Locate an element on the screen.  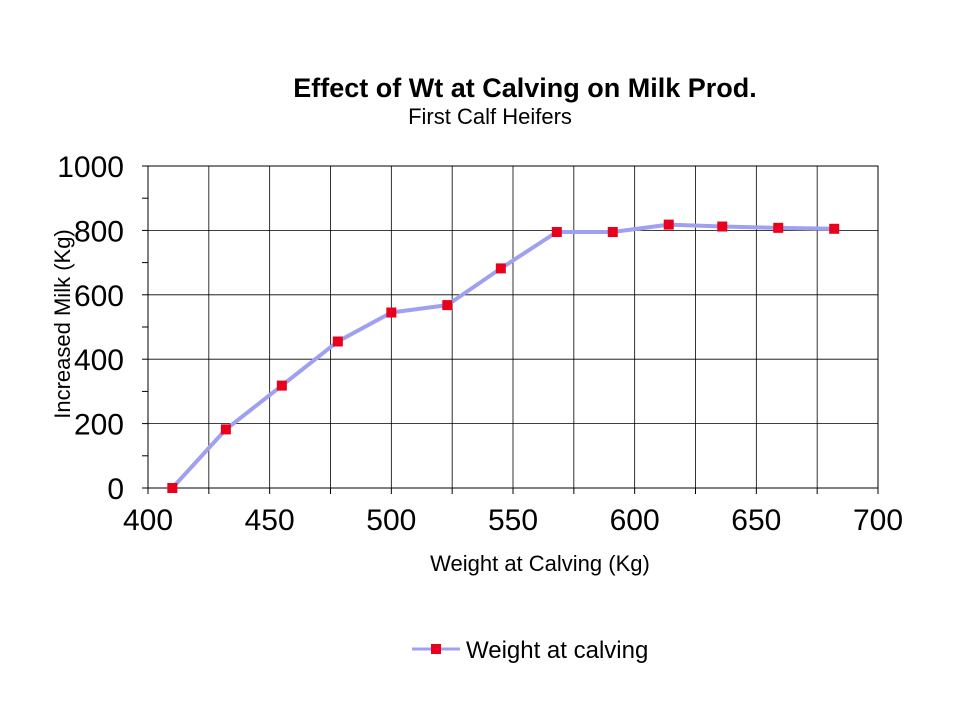
chart-title: Effect of Wt at Calving on Milk Prod. is located at coordinates (525, 88).